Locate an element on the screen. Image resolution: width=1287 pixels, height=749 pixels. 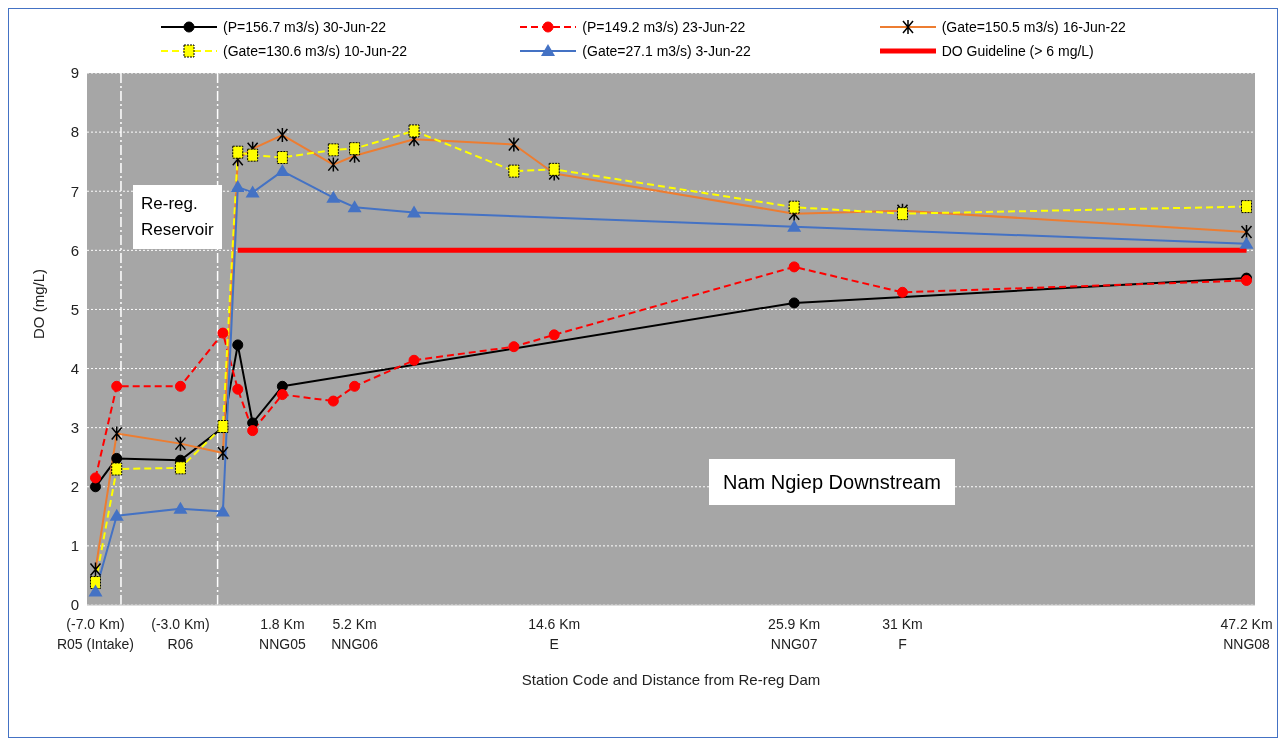
y-tick-label: 2 is located at coordinates (74, 487).